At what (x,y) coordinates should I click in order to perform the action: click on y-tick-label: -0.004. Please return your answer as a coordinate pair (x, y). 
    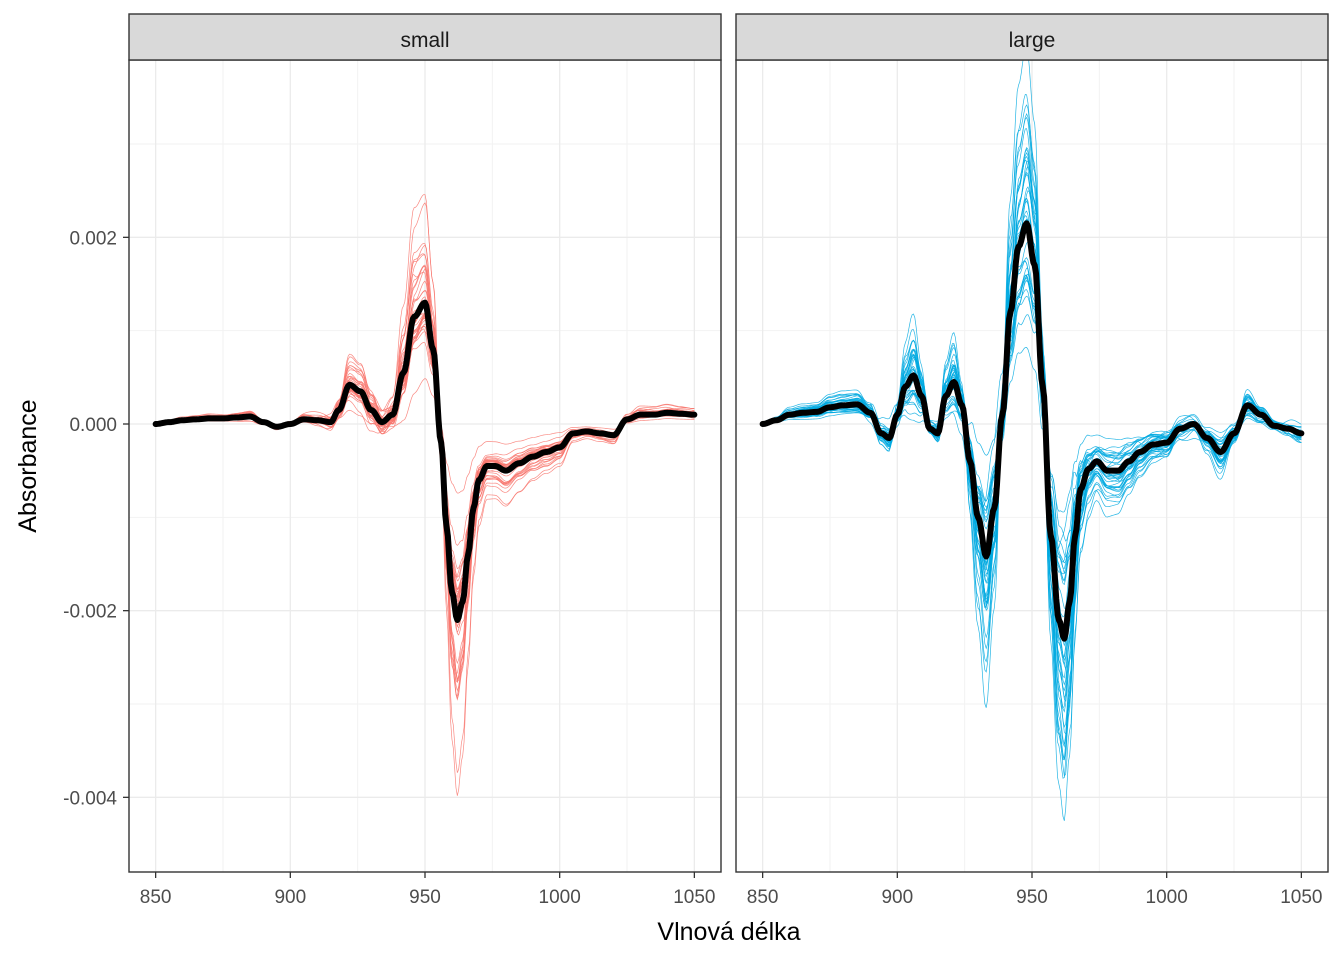
    Looking at the image, I should click on (90, 798).